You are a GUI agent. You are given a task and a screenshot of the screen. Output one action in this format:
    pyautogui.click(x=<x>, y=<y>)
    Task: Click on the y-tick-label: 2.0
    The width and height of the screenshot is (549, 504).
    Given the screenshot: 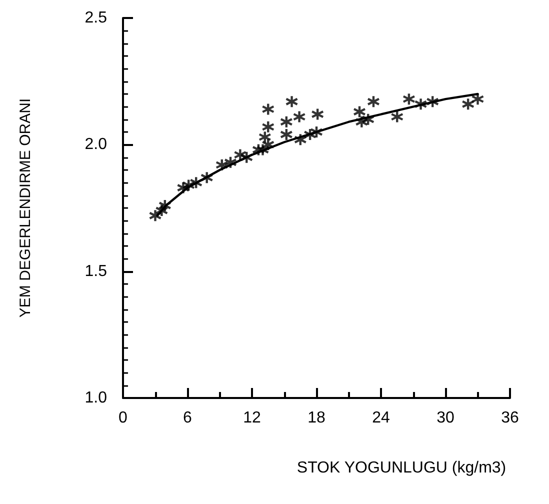 What is the action you would take?
    pyautogui.click(x=96, y=145)
    